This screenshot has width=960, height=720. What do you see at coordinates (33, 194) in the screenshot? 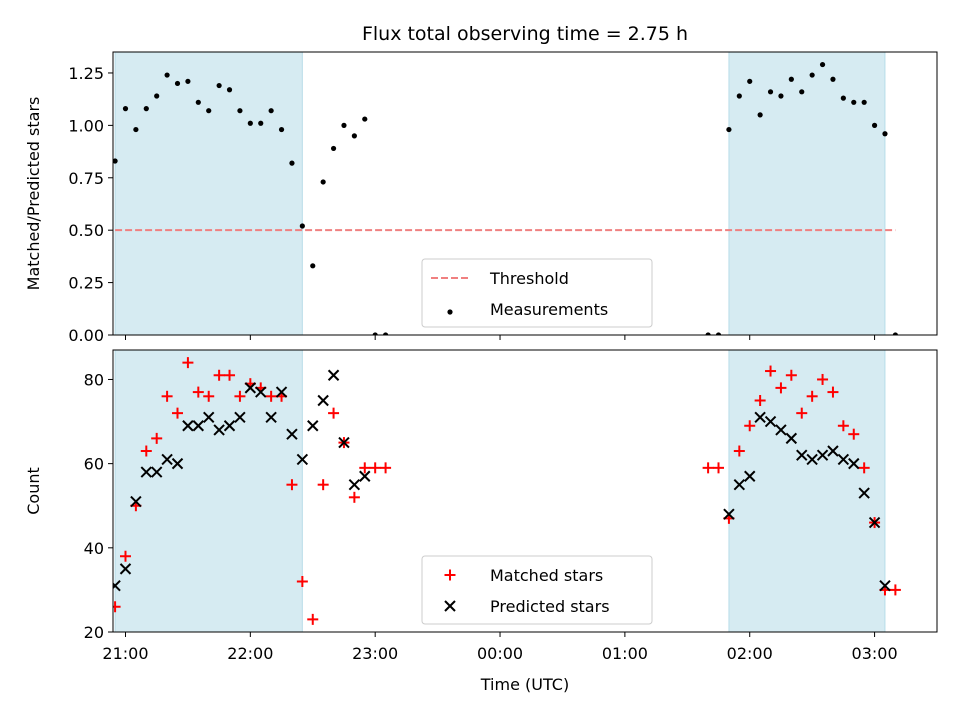
I see `y-axis-label: Matched/Predicted stars` at bounding box center [33, 194].